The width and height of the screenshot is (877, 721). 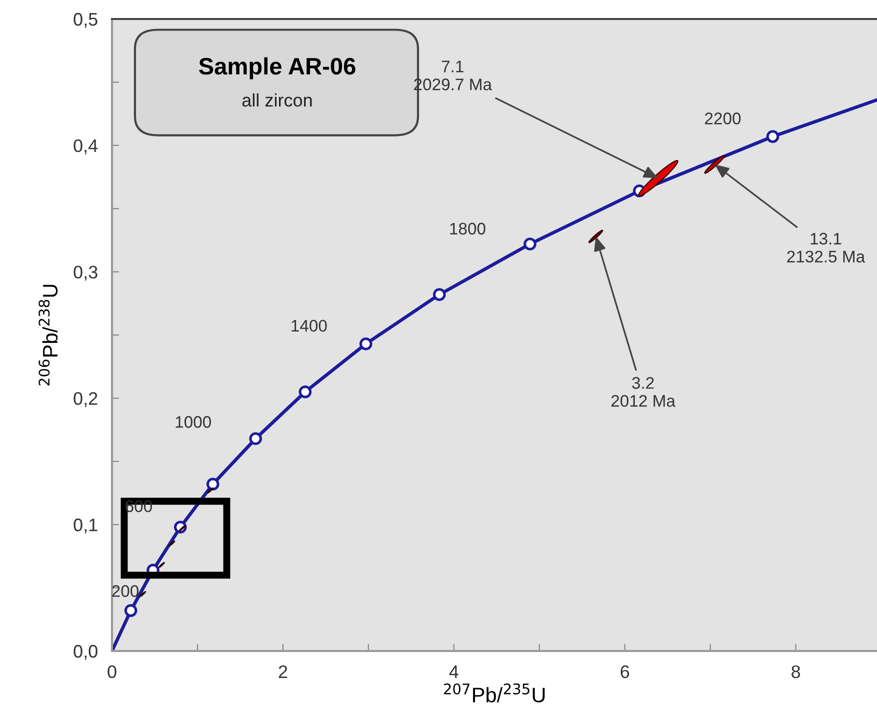 I want to click on annotation: 3.2 2012 Ma, so click(x=643, y=392).